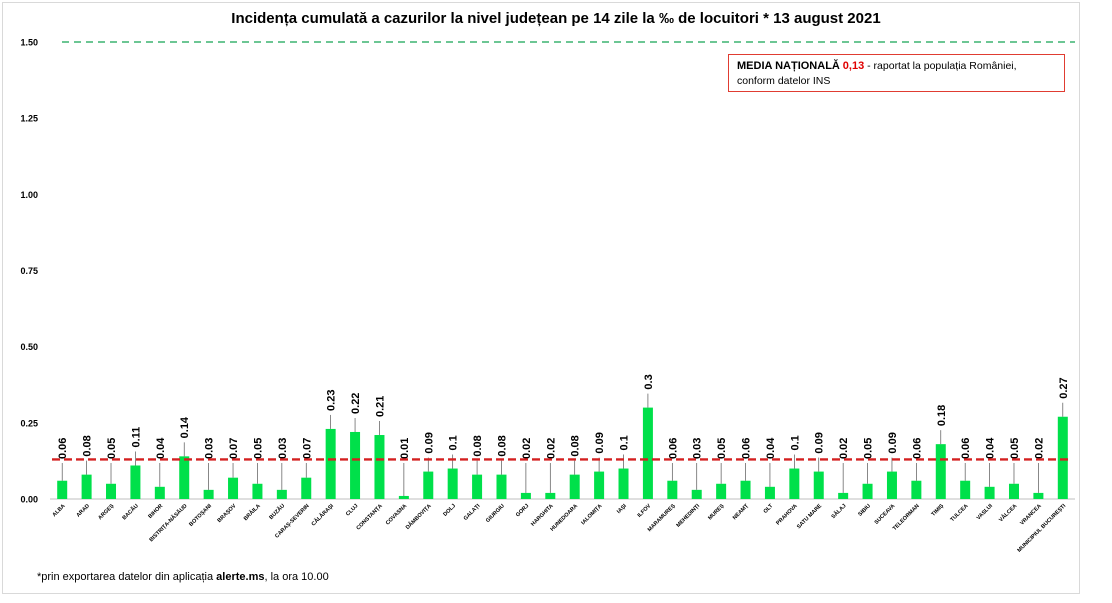  I want to click on value-label: 0.27, so click(1064, 387).